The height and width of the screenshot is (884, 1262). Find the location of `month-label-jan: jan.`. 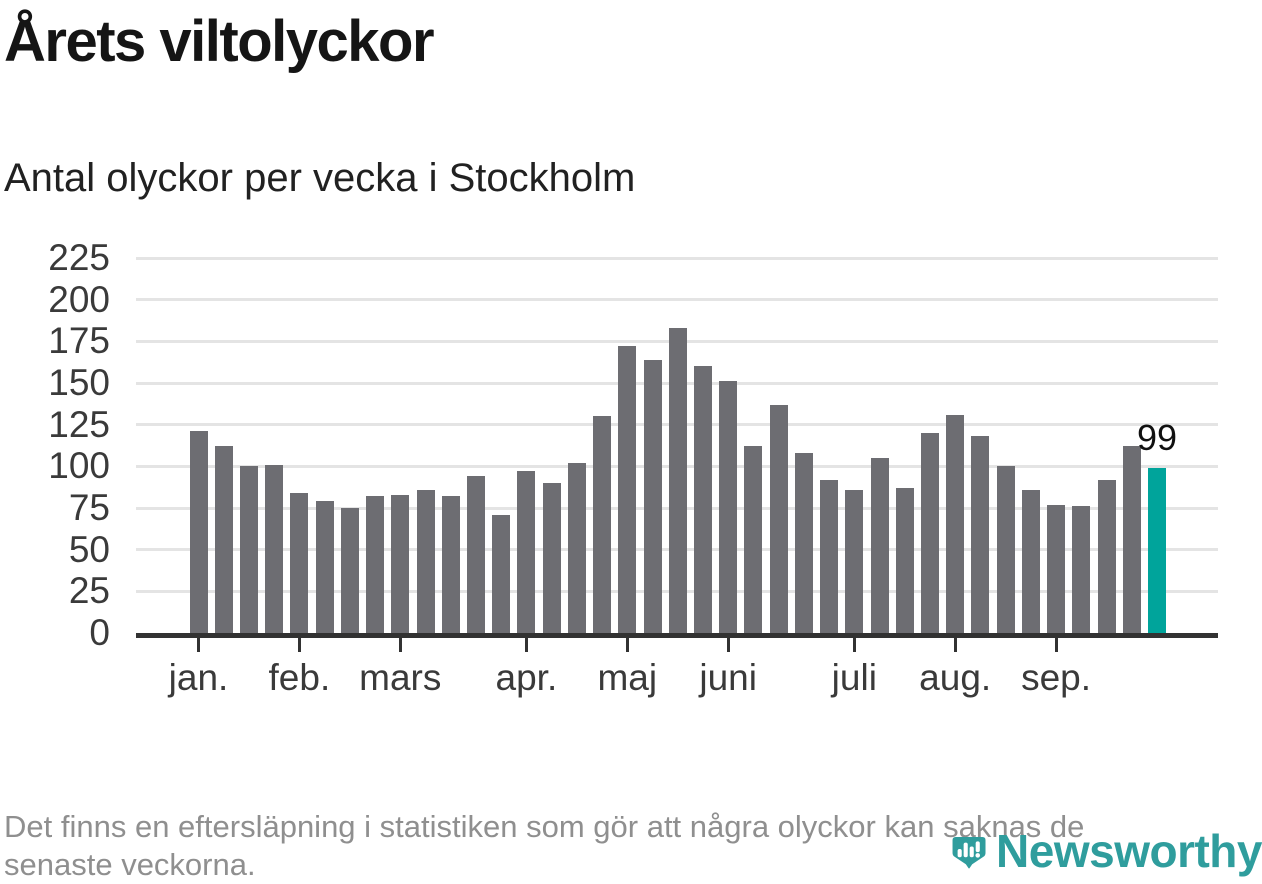

month-label-jan: jan. is located at coordinates (198, 677).